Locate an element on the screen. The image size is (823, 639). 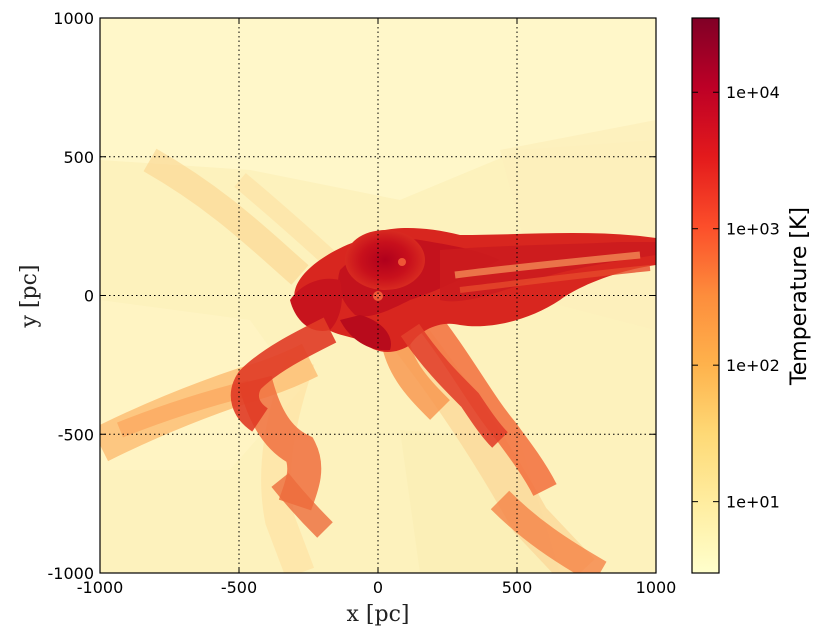
y-tick-label: 500 is located at coordinates (78, 157).